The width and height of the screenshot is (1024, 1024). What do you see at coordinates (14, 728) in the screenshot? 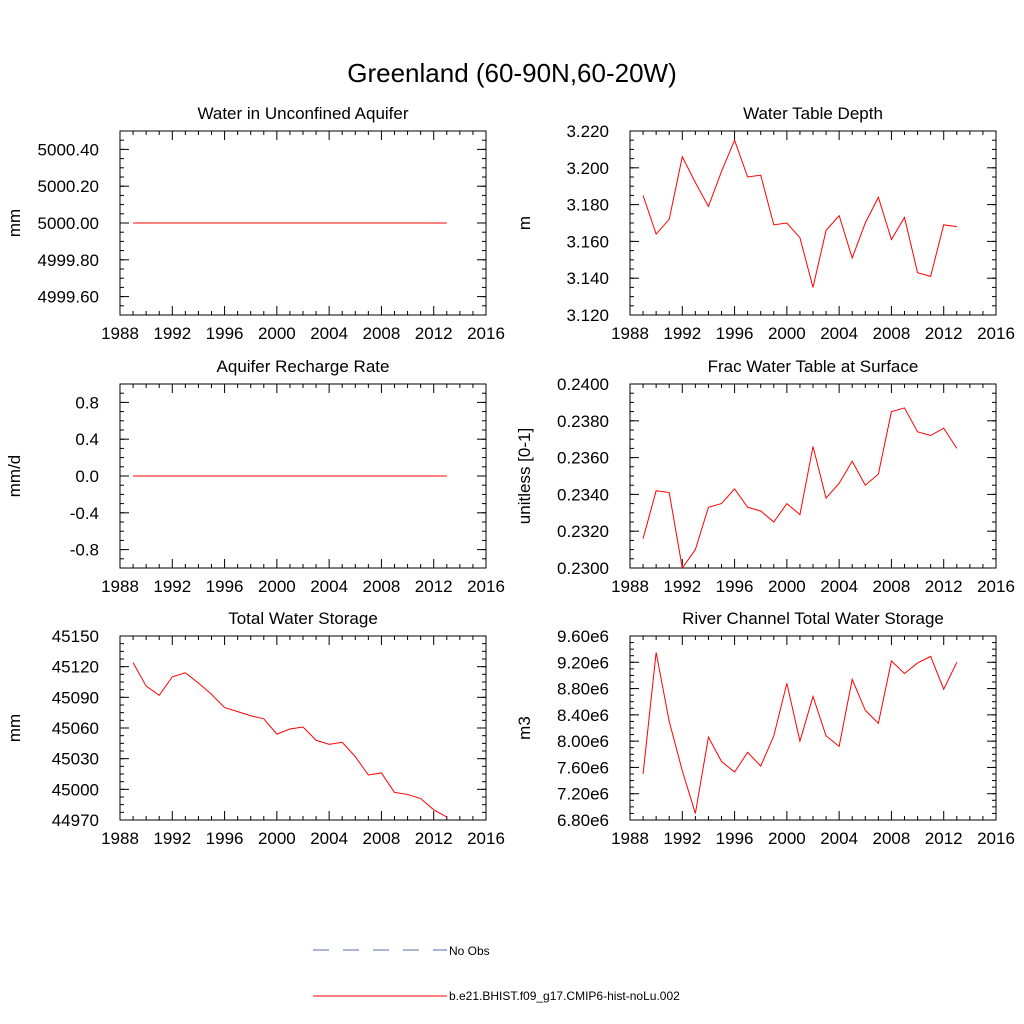
I see `y-axis-label: mm` at bounding box center [14, 728].